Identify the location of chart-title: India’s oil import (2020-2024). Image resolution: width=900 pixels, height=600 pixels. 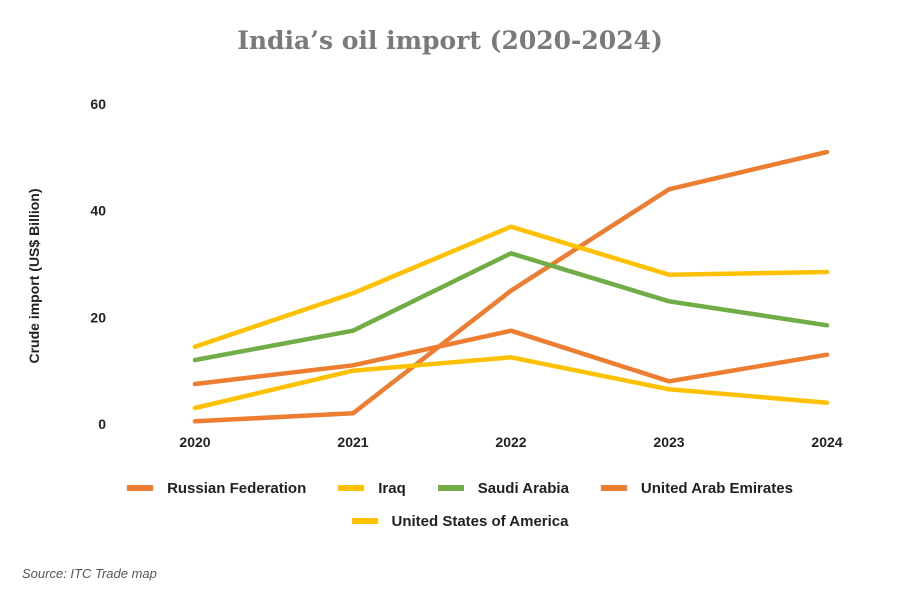
(450, 40).